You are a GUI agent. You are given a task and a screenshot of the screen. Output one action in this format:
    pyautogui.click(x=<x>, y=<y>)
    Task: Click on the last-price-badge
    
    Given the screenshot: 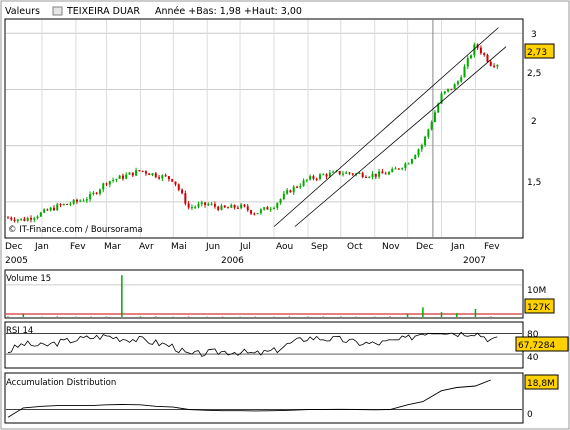 What is the action you would take?
    pyautogui.click(x=539, y=51)
    